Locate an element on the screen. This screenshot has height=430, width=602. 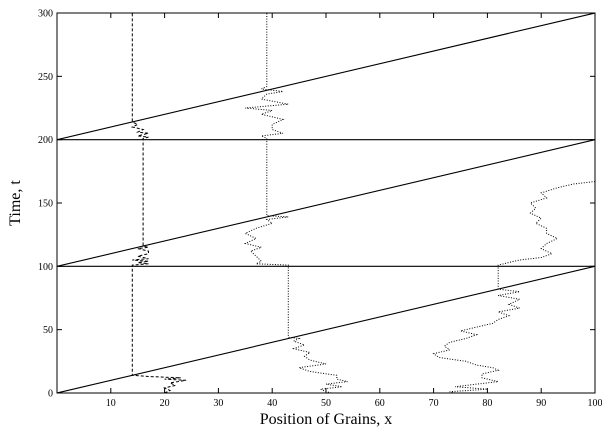
y-tick-label: 100 is located at coordinates (45, 267).